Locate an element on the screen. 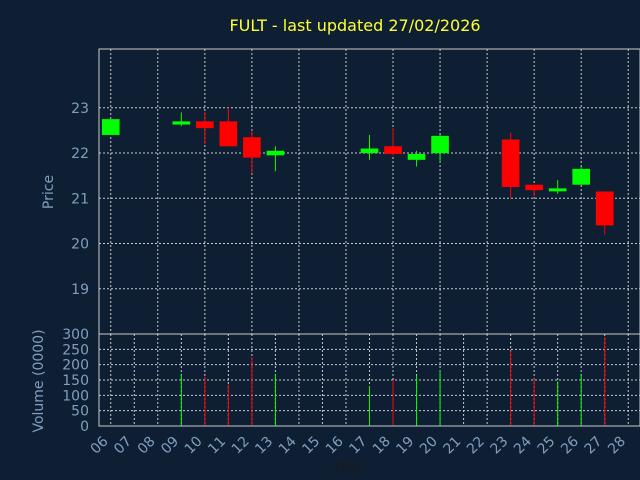 The image size is (640, 480). volume-tick-label: 50 is located at coordinates (80, 412).